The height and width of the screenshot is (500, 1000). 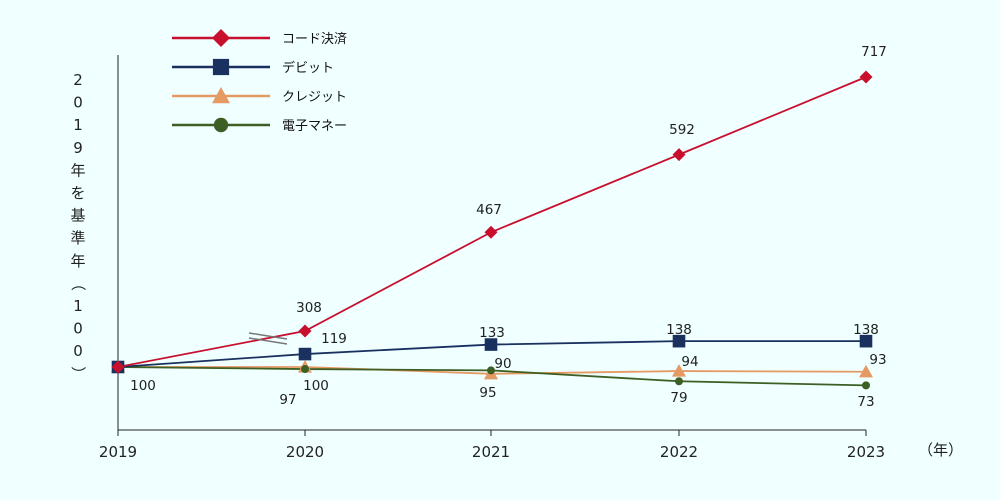 What do you see at coordinates (678, 398) in the screenshot?
I see `data-label: 79` at bounding box center [678, 398].